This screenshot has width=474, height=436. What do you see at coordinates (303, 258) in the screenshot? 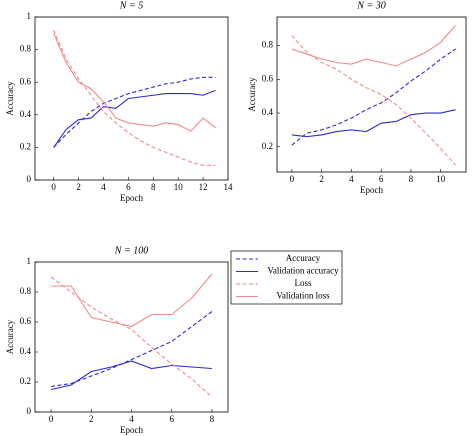
I see `legend-label: Accuracy` at bounding box center [303, 258].